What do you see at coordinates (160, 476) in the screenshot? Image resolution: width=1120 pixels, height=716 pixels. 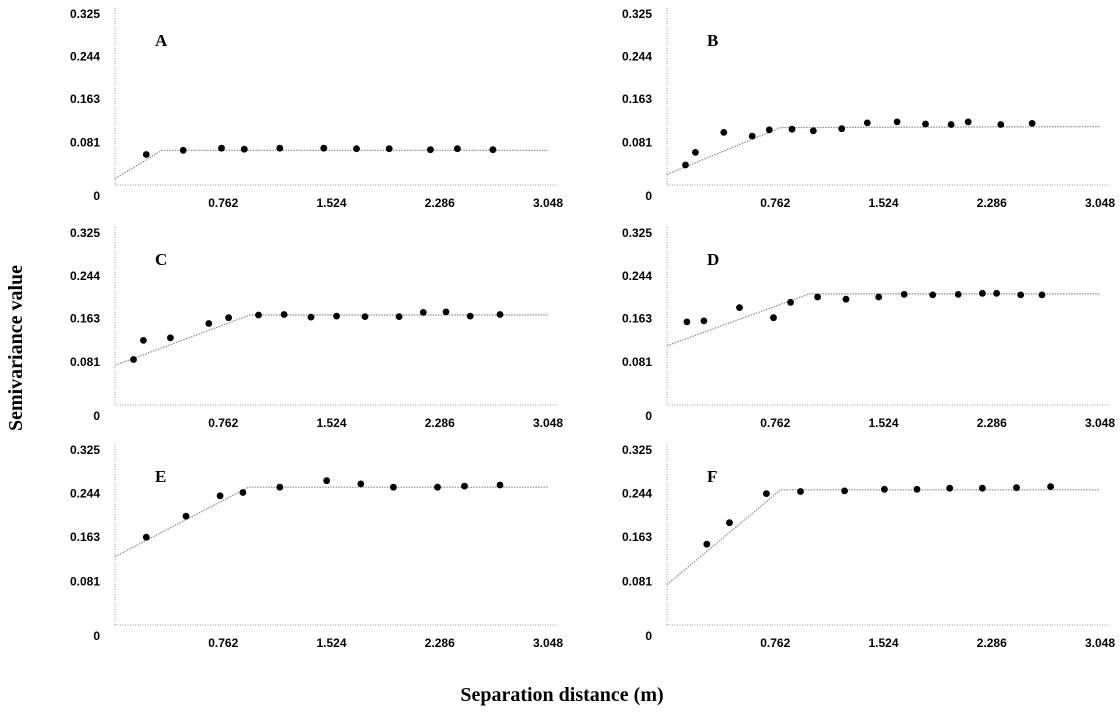 I see `panel-label: E` at bounding box center [160, 476].